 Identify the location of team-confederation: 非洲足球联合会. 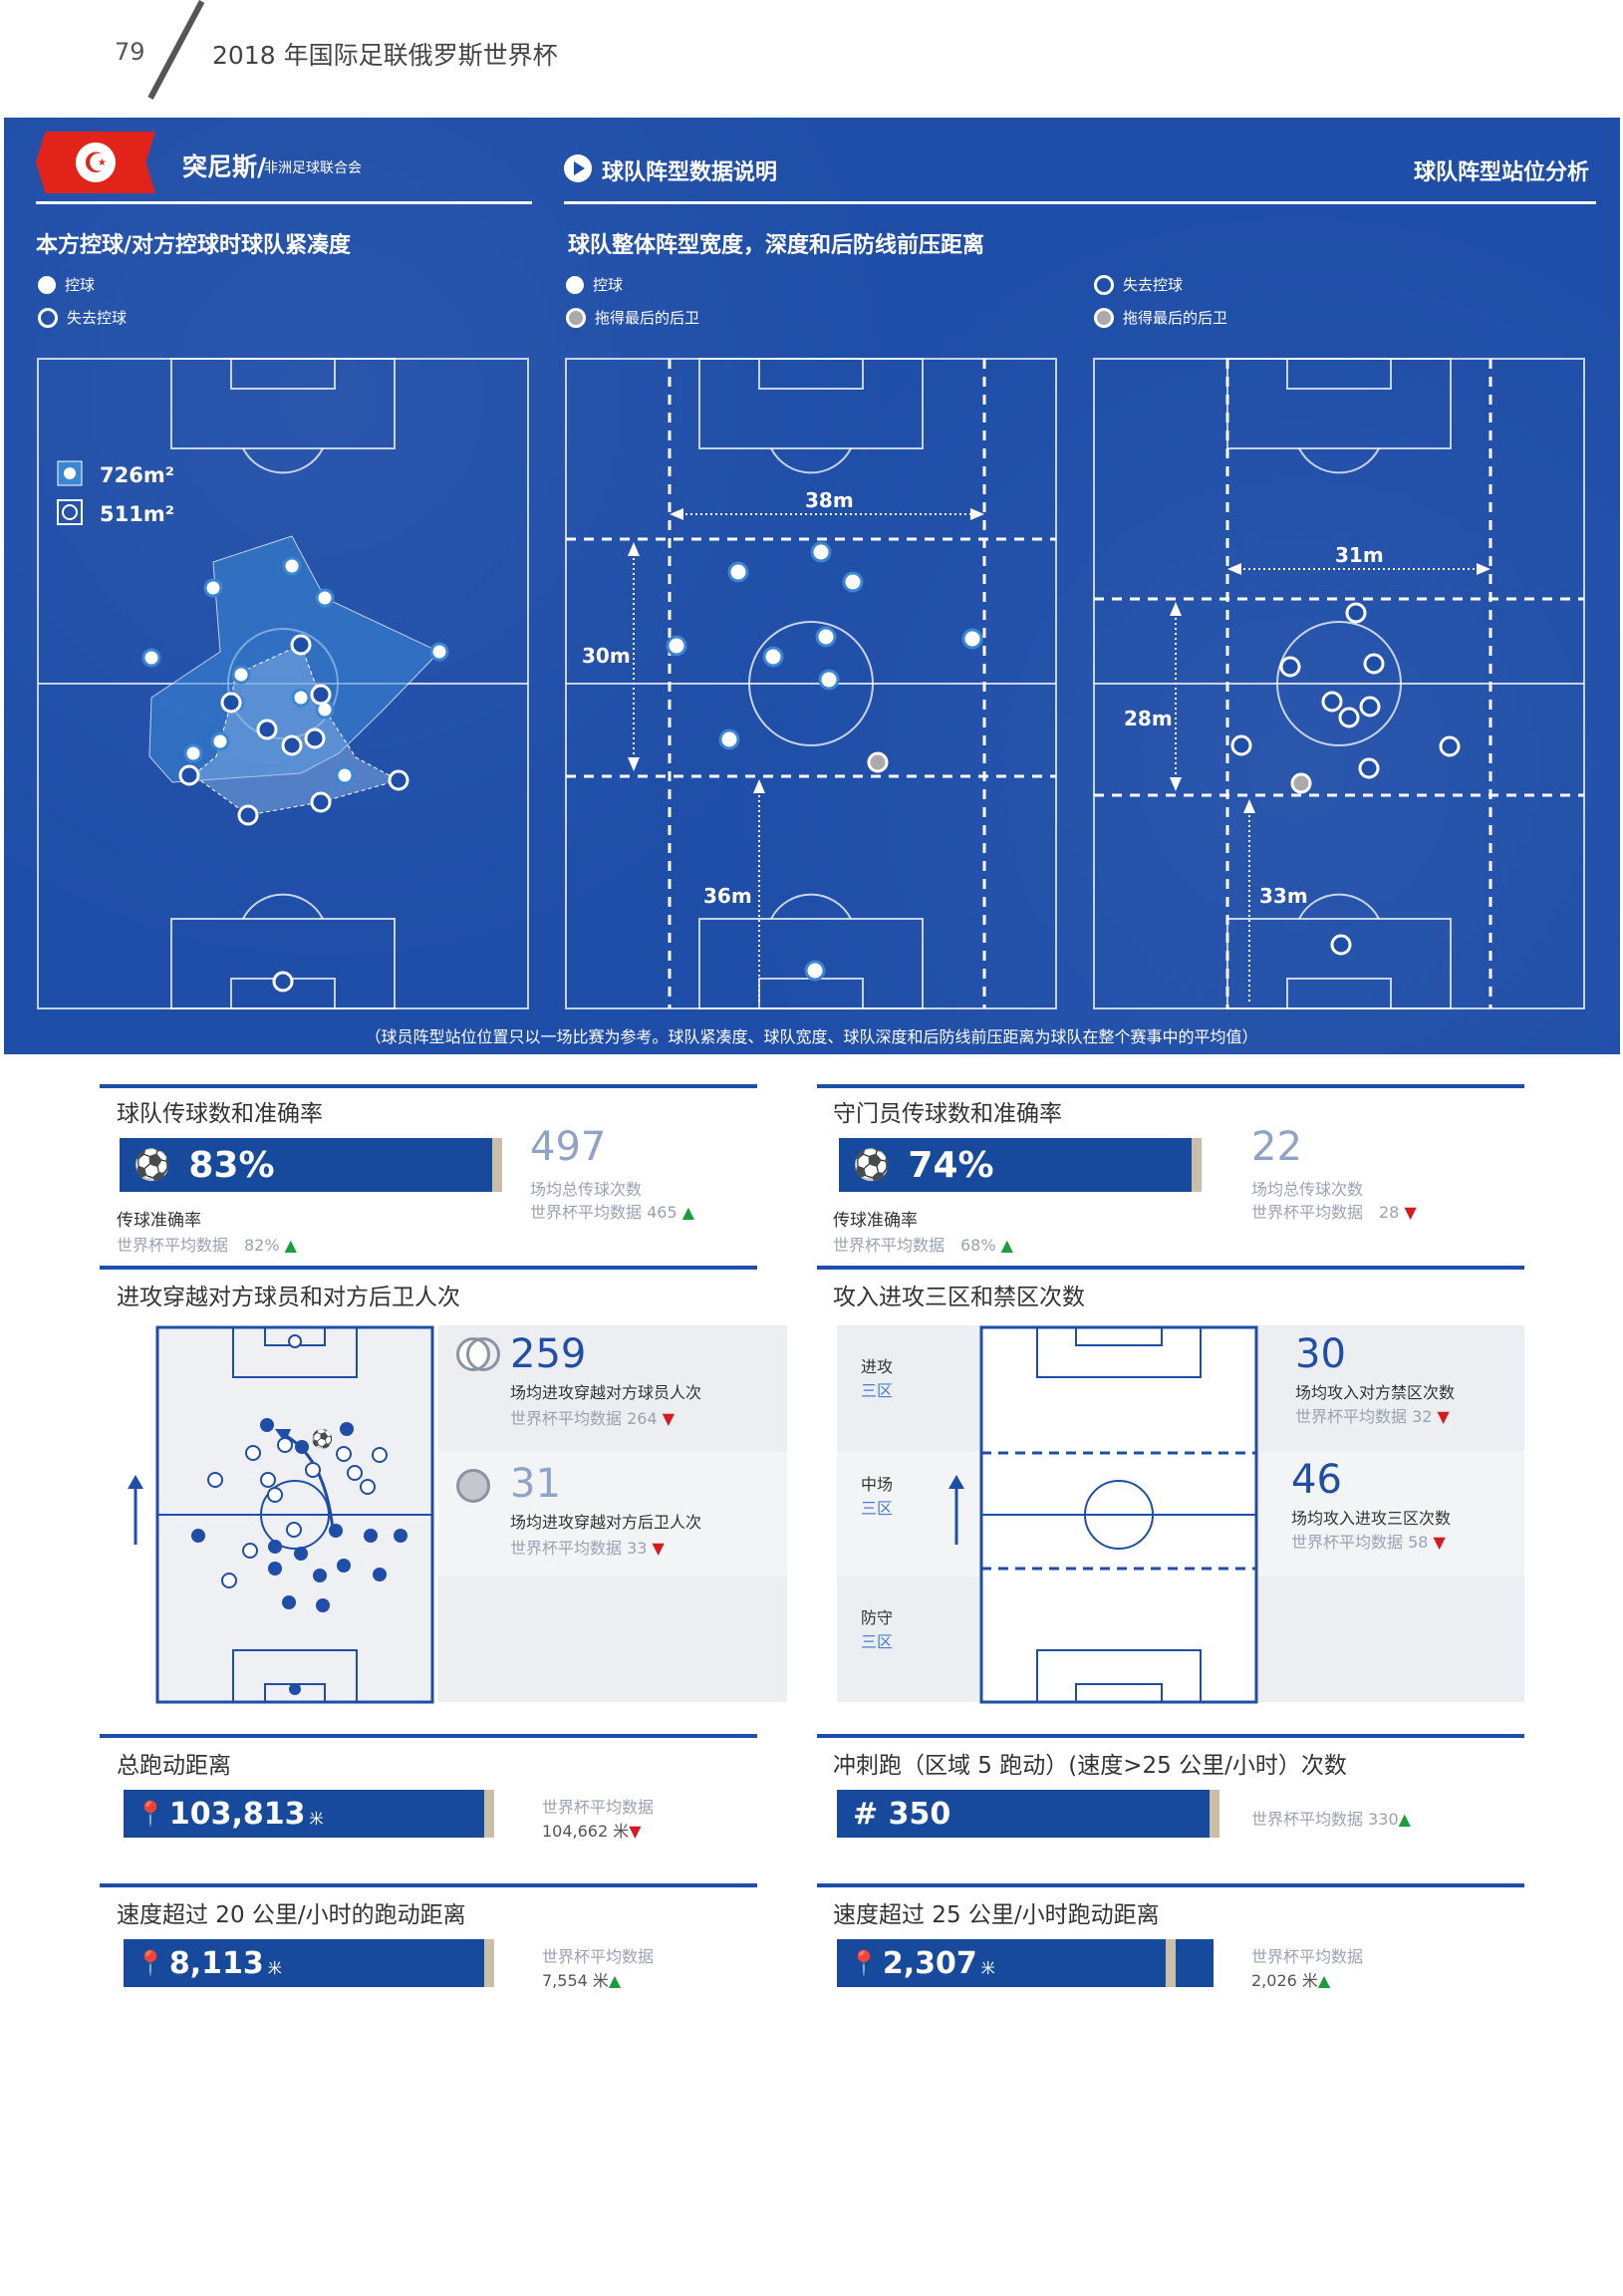
(313, 168).